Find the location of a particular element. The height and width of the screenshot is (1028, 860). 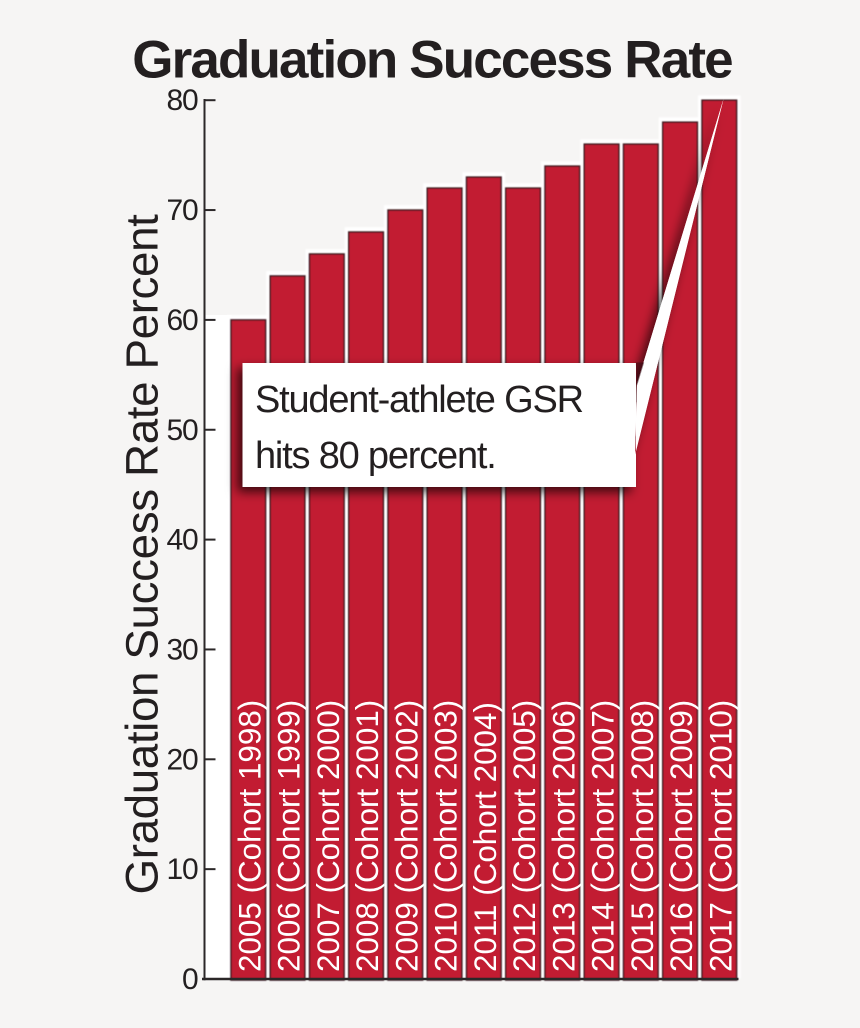

svg-text: 80 is located at coordinates (182, 100).